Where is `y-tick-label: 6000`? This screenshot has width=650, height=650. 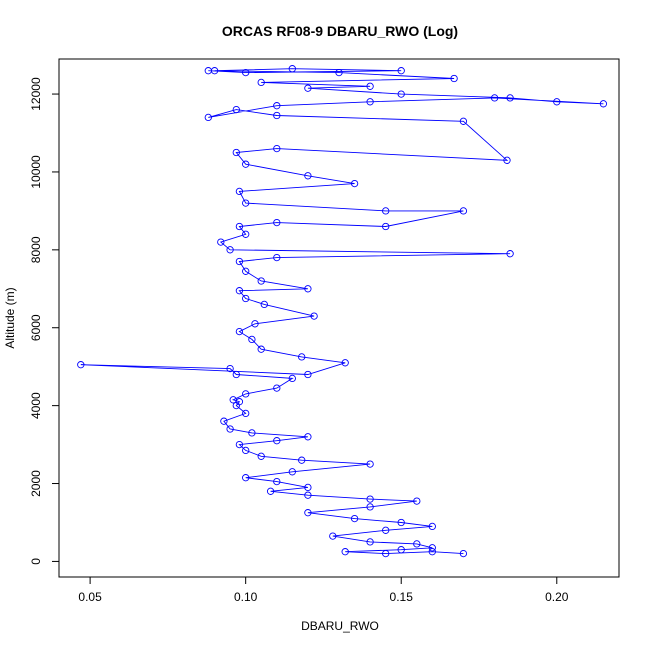
y-tick-label: 6000 is located at coordinates (36, 327).